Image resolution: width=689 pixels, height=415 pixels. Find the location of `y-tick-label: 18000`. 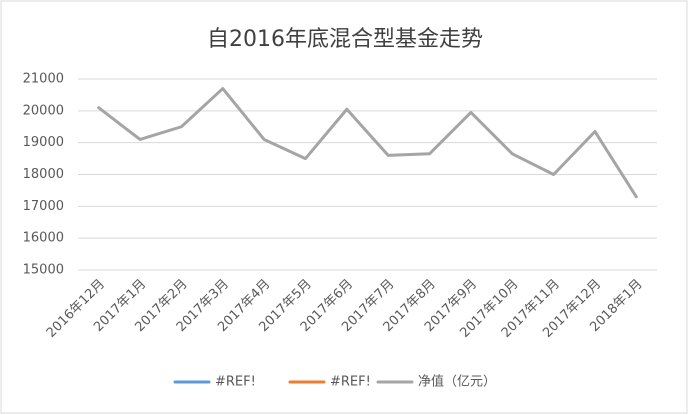

y-tick-label: 18000 is located at coordinates (43, 174).